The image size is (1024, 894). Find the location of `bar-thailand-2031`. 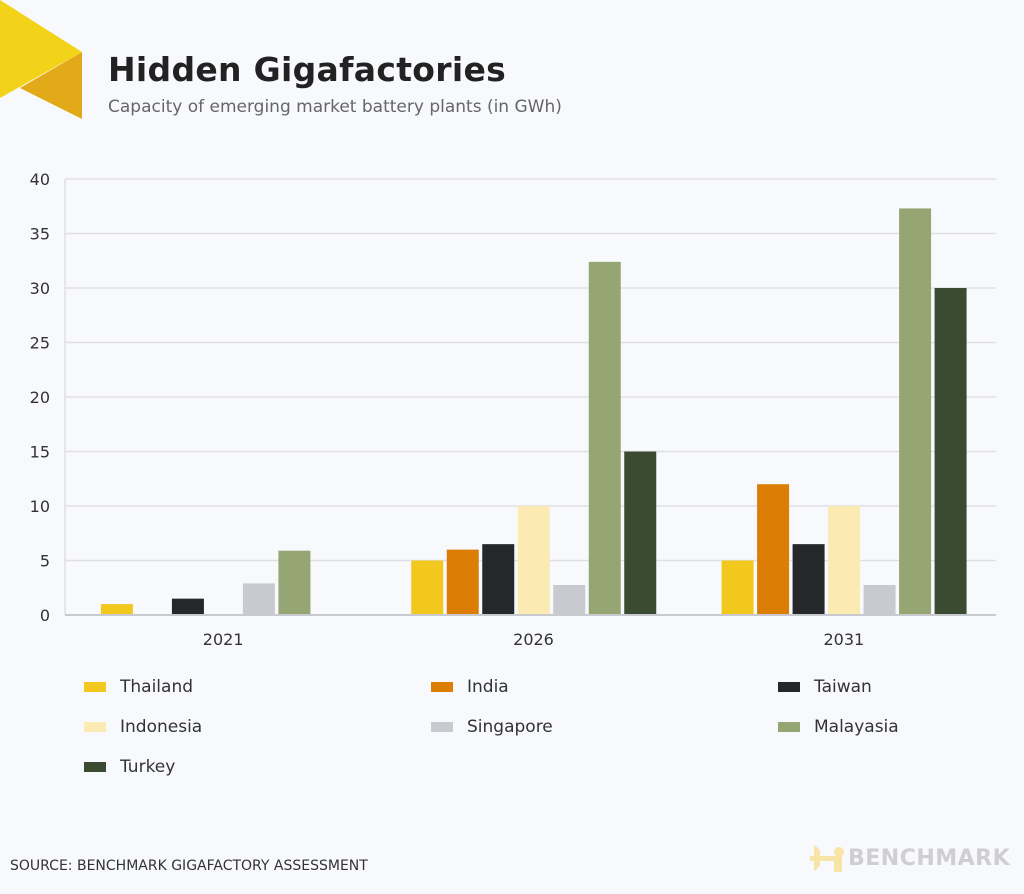

bar-thailand-2031 is located at coordinates (737, 587).